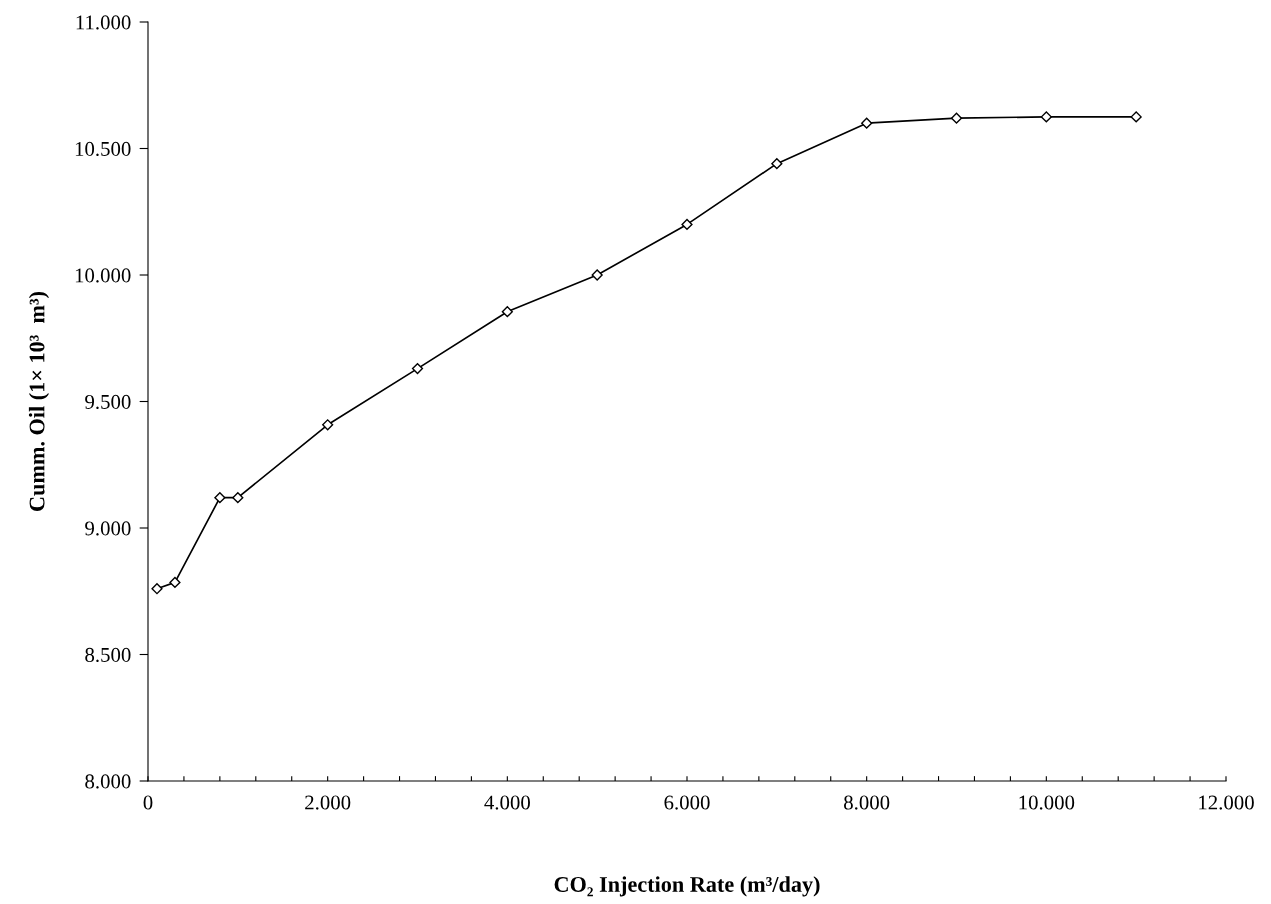  I want to click on x-tick-label: 4.000, so click(507, 802).